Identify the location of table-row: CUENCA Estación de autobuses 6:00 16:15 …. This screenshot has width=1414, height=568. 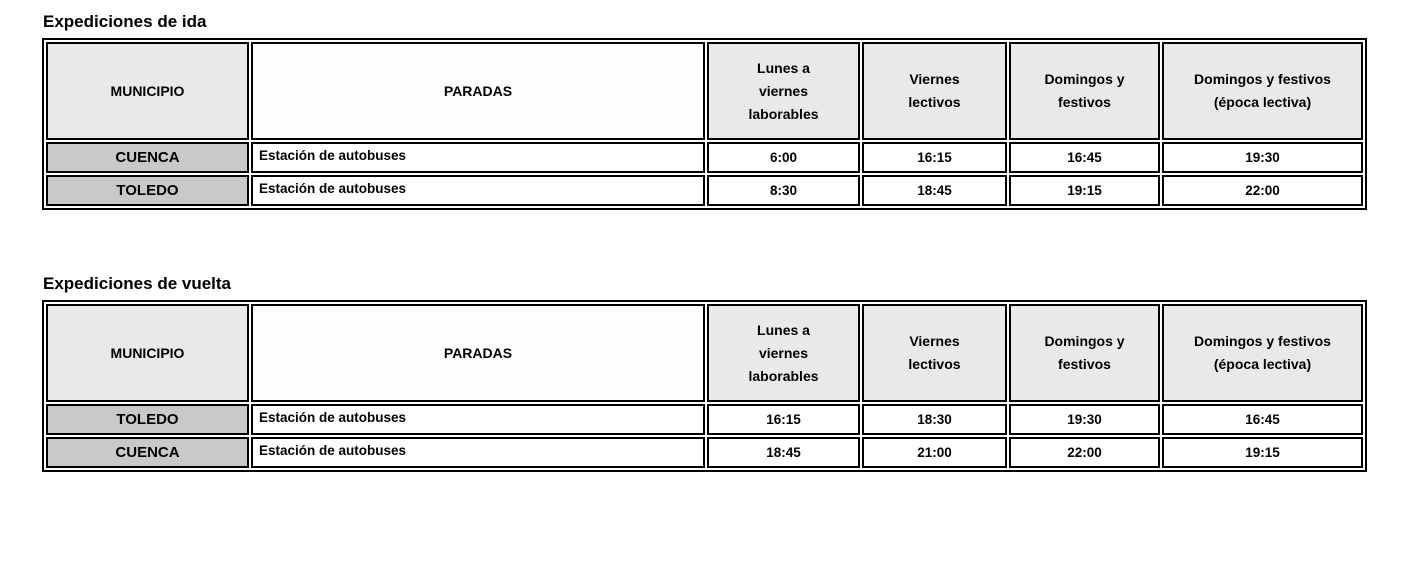
(704, 157).